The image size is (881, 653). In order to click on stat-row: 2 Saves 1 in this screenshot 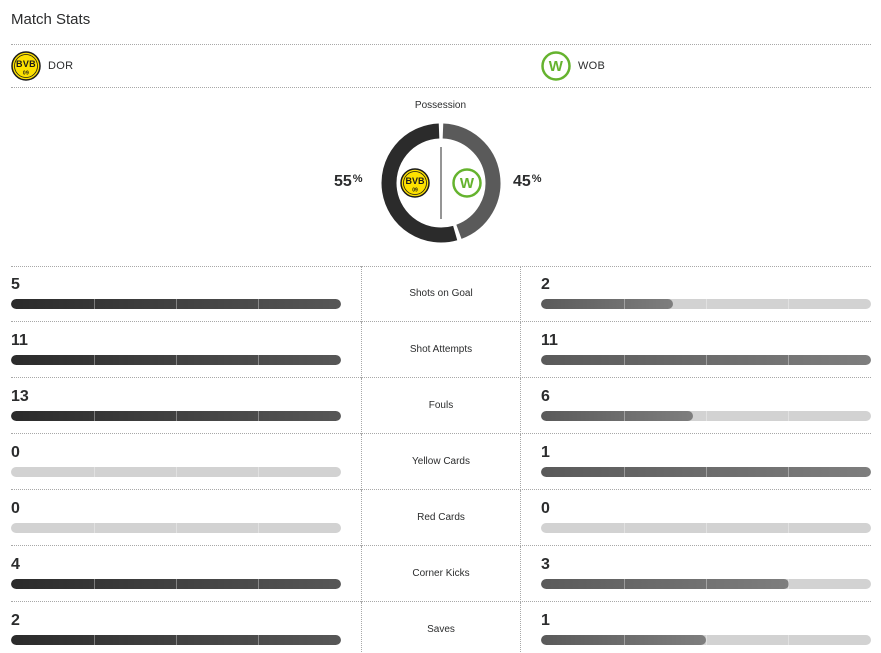, I will do `click(441, 627)`.